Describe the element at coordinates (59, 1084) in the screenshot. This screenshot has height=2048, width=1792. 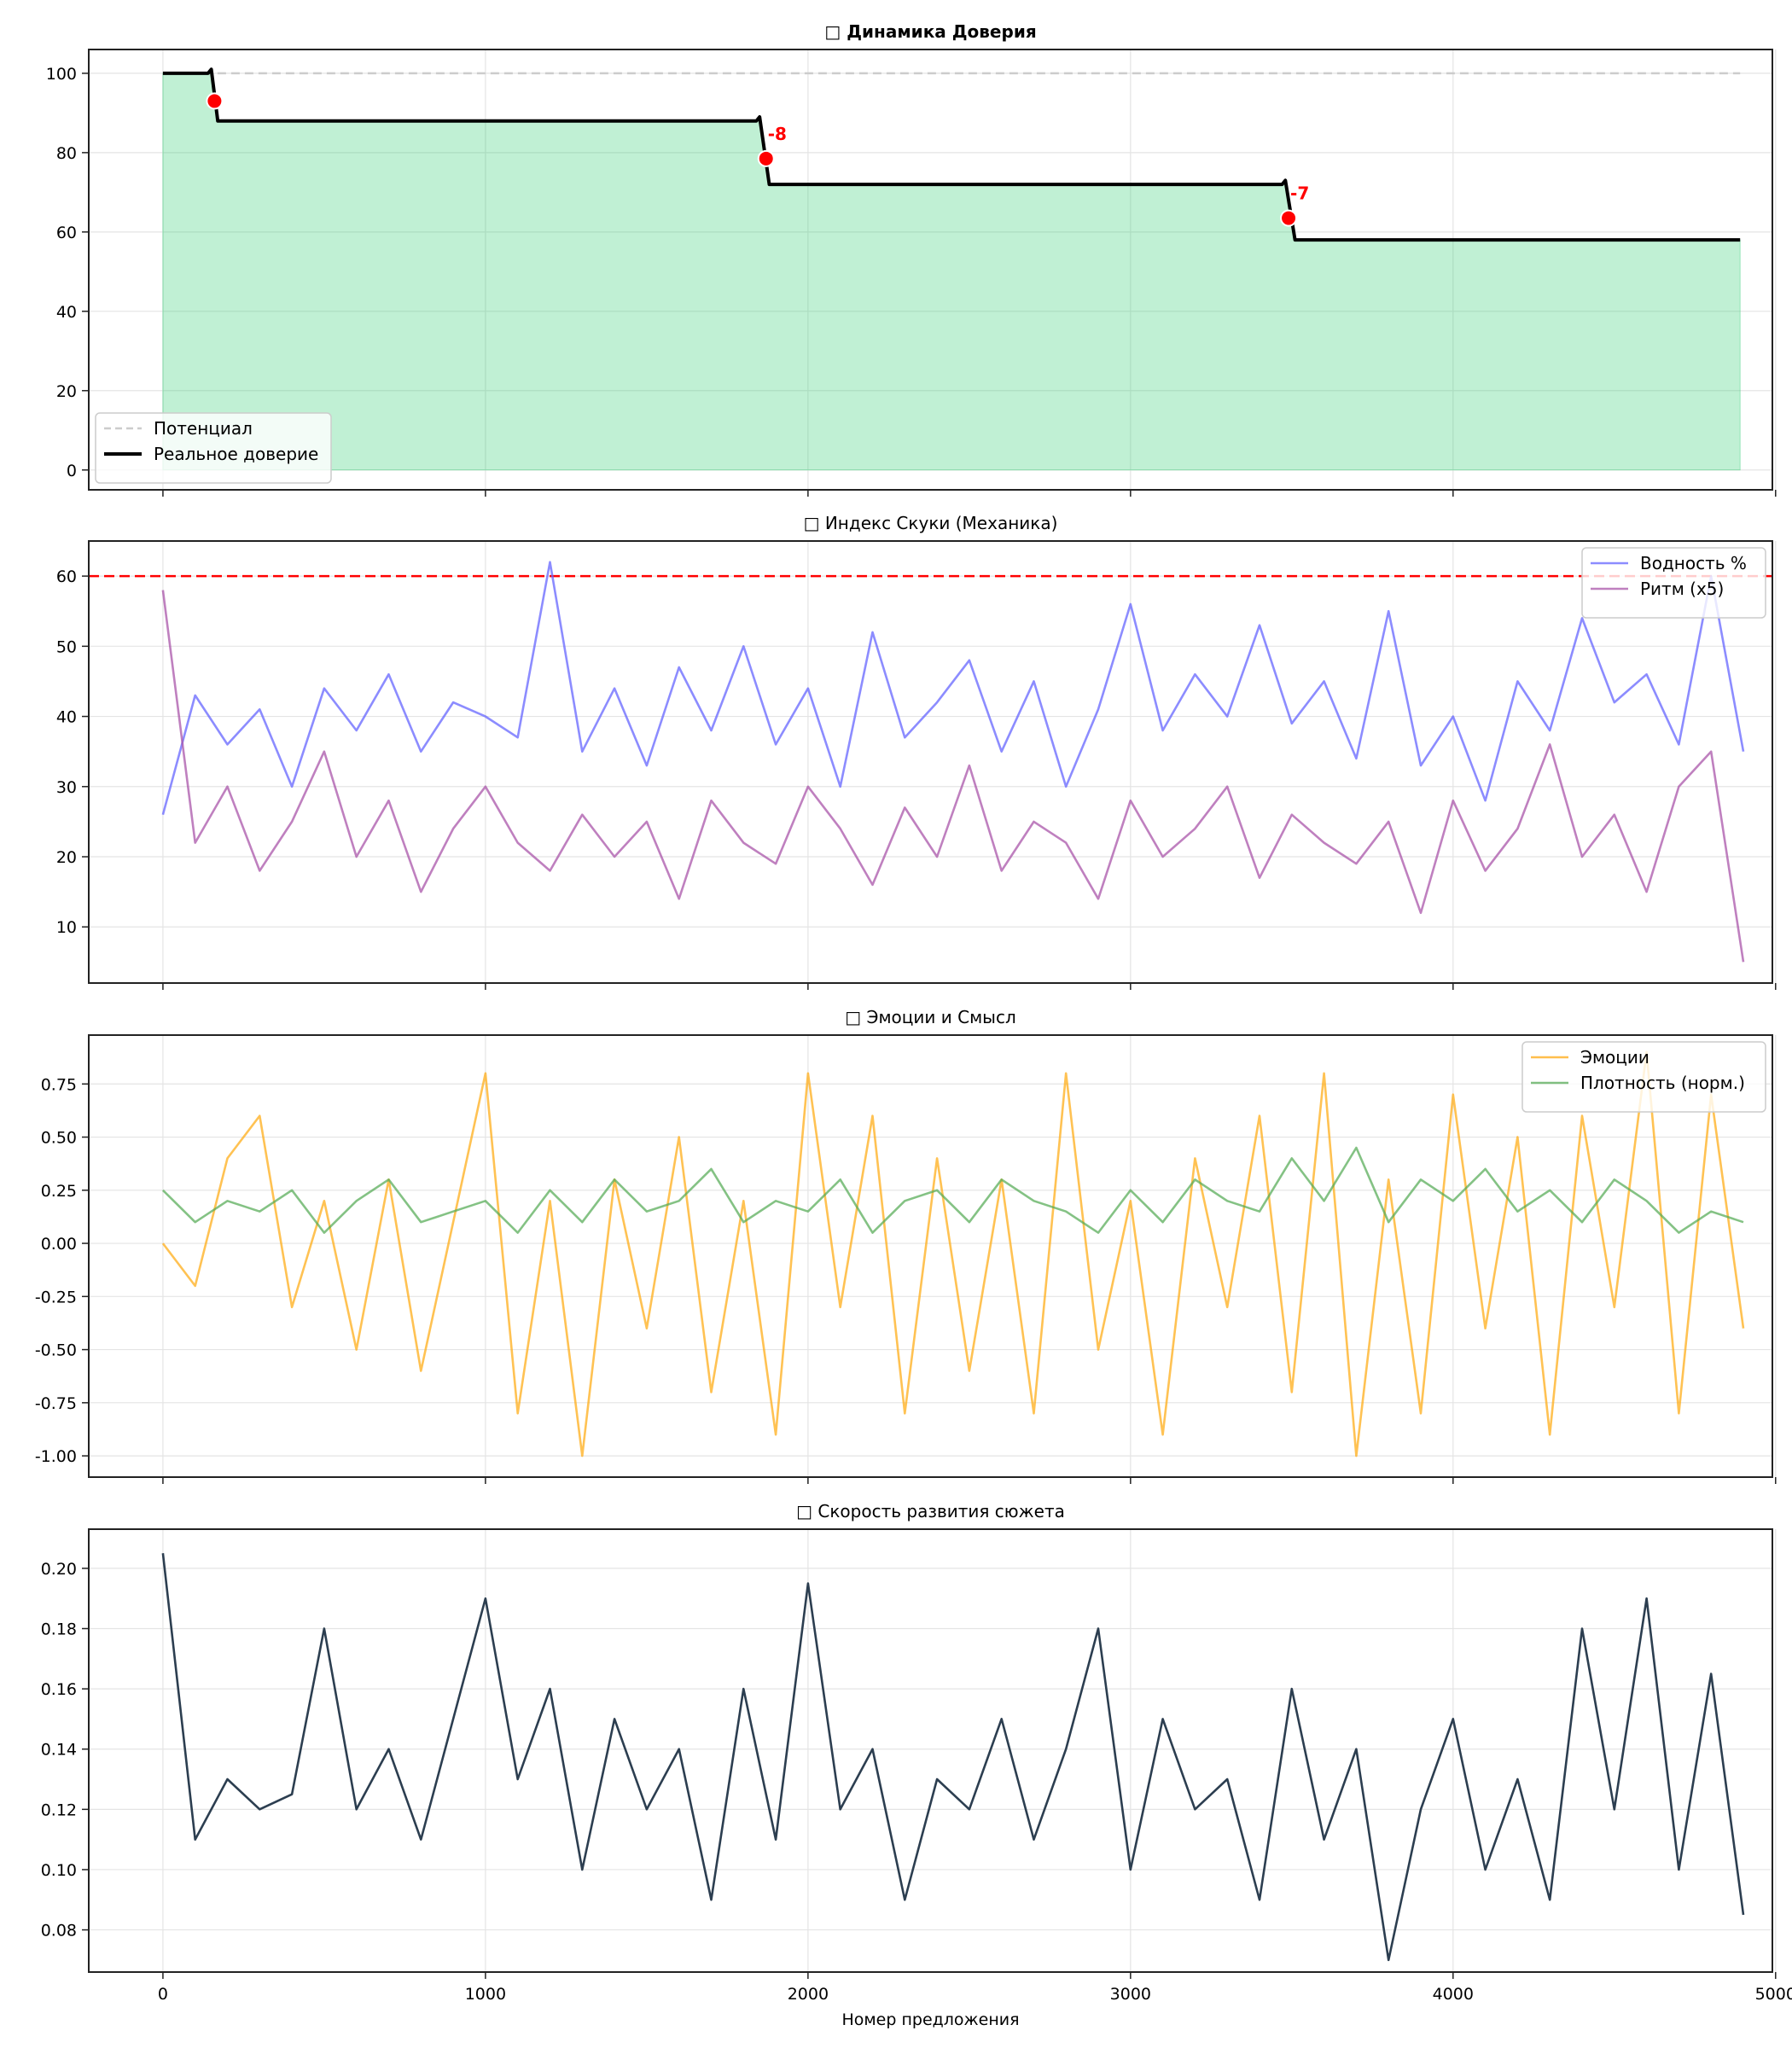
I see `y-tick-label: 0.75` at that location.